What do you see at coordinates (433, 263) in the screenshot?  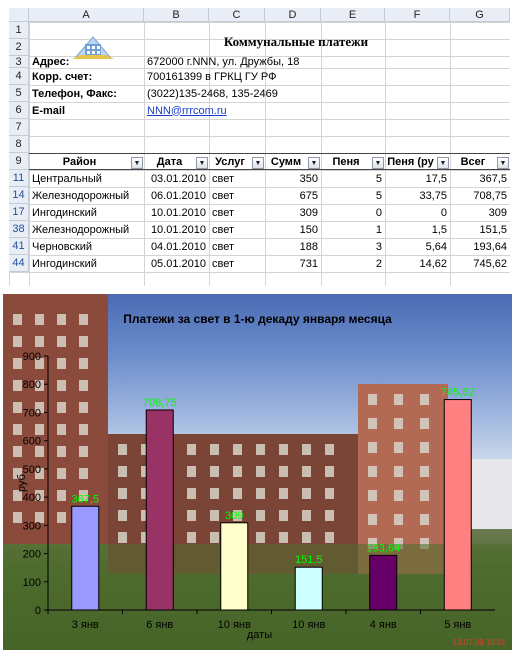 I see `table-cell: 14,62` at bounding box center [433, 263].